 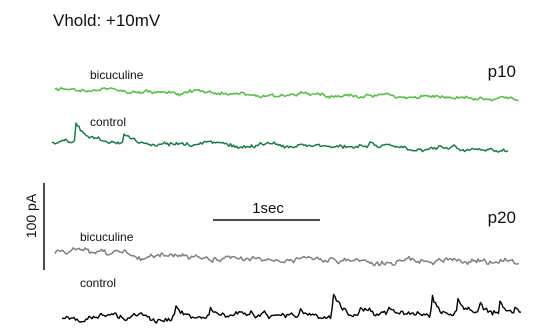 What do you see at coordinates (286, 94) in the screenshot?
I see `p10-bicuculine-trace` at bounding box center [286, 94].